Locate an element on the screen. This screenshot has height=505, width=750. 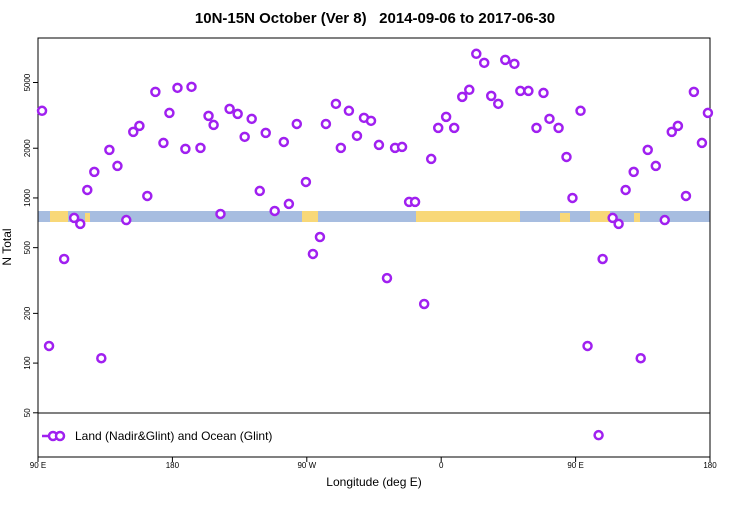
y-tick-label: 5000 is located at coordinates (27, 82).